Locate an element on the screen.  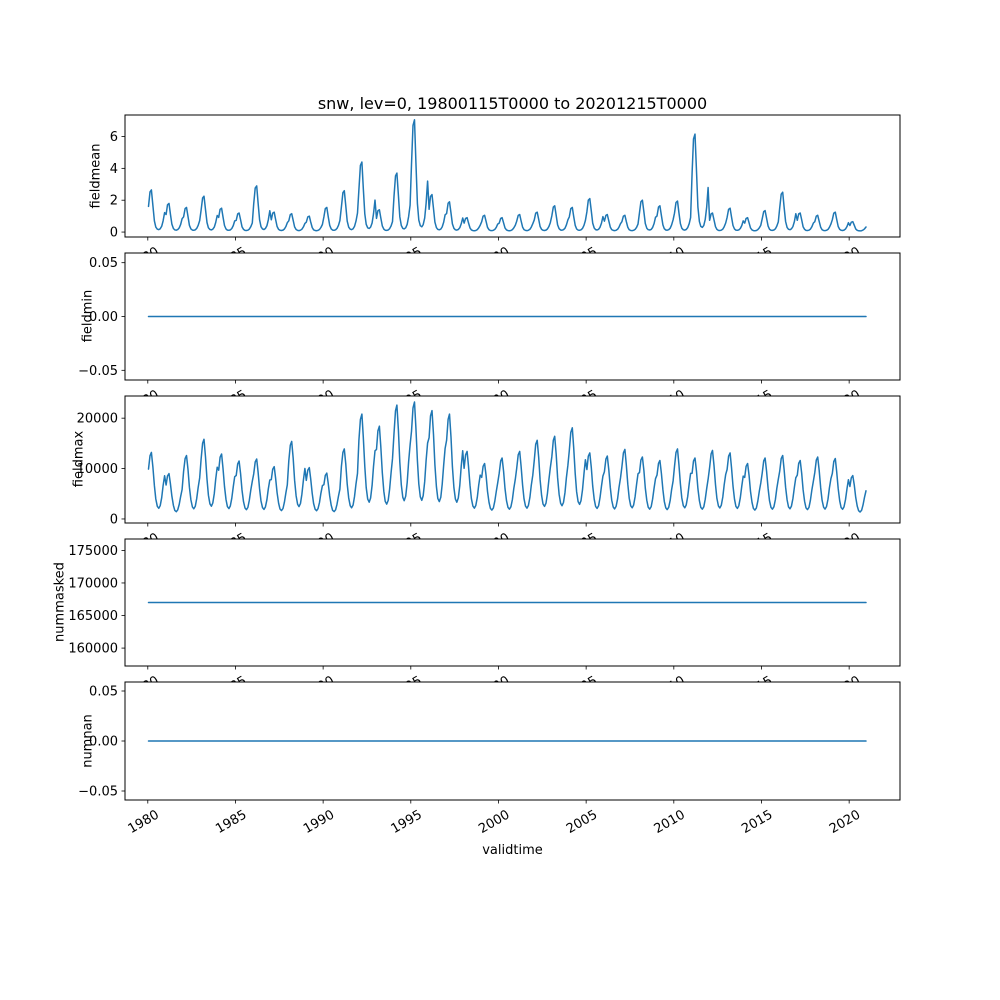
y-tick-label: 2 is located at coordinates (114, 201).